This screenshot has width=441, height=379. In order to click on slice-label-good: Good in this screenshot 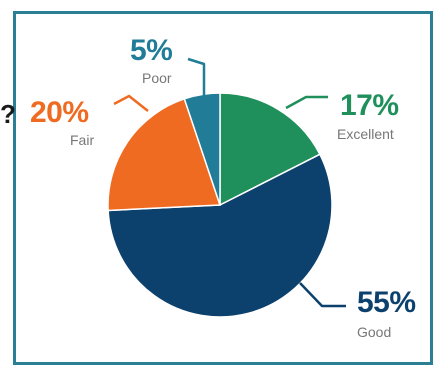, I will do `click(374, 332)`.